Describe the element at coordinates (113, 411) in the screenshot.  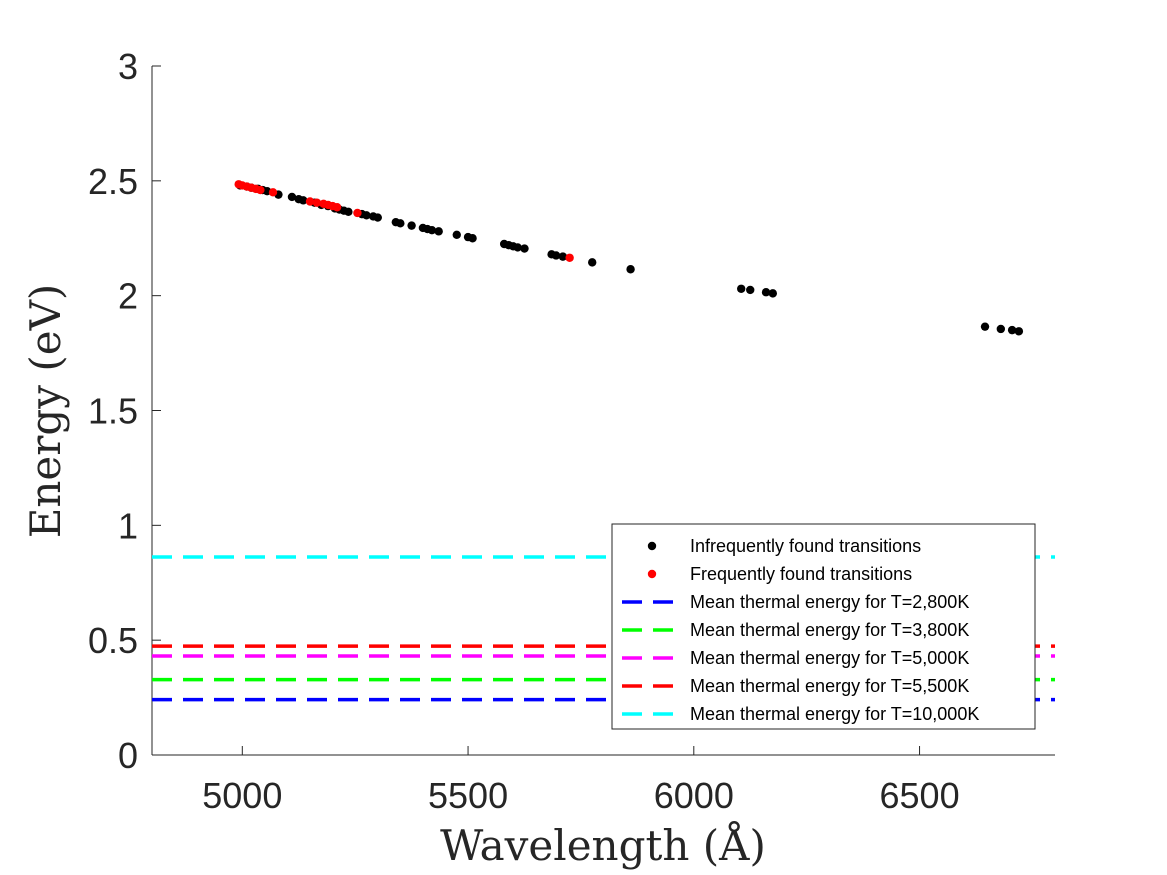
I see `y-tick-label: 1.5` at that location.